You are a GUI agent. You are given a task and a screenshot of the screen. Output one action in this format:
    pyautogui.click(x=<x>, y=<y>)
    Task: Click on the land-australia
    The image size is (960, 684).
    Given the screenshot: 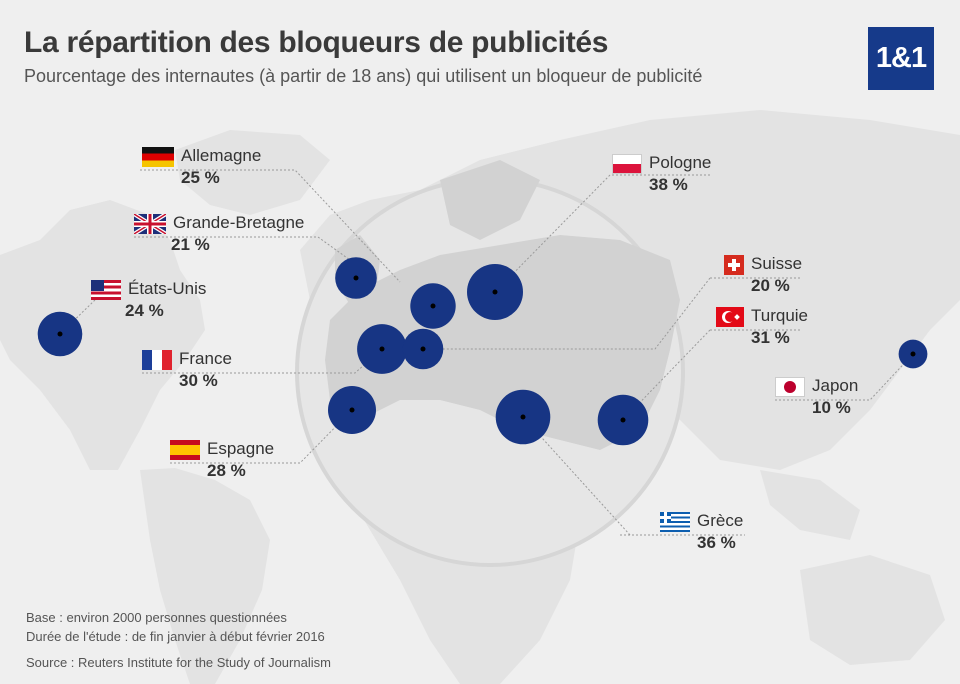 What is the action you would take?
    pyautogui.click(x=872, y=610)
    